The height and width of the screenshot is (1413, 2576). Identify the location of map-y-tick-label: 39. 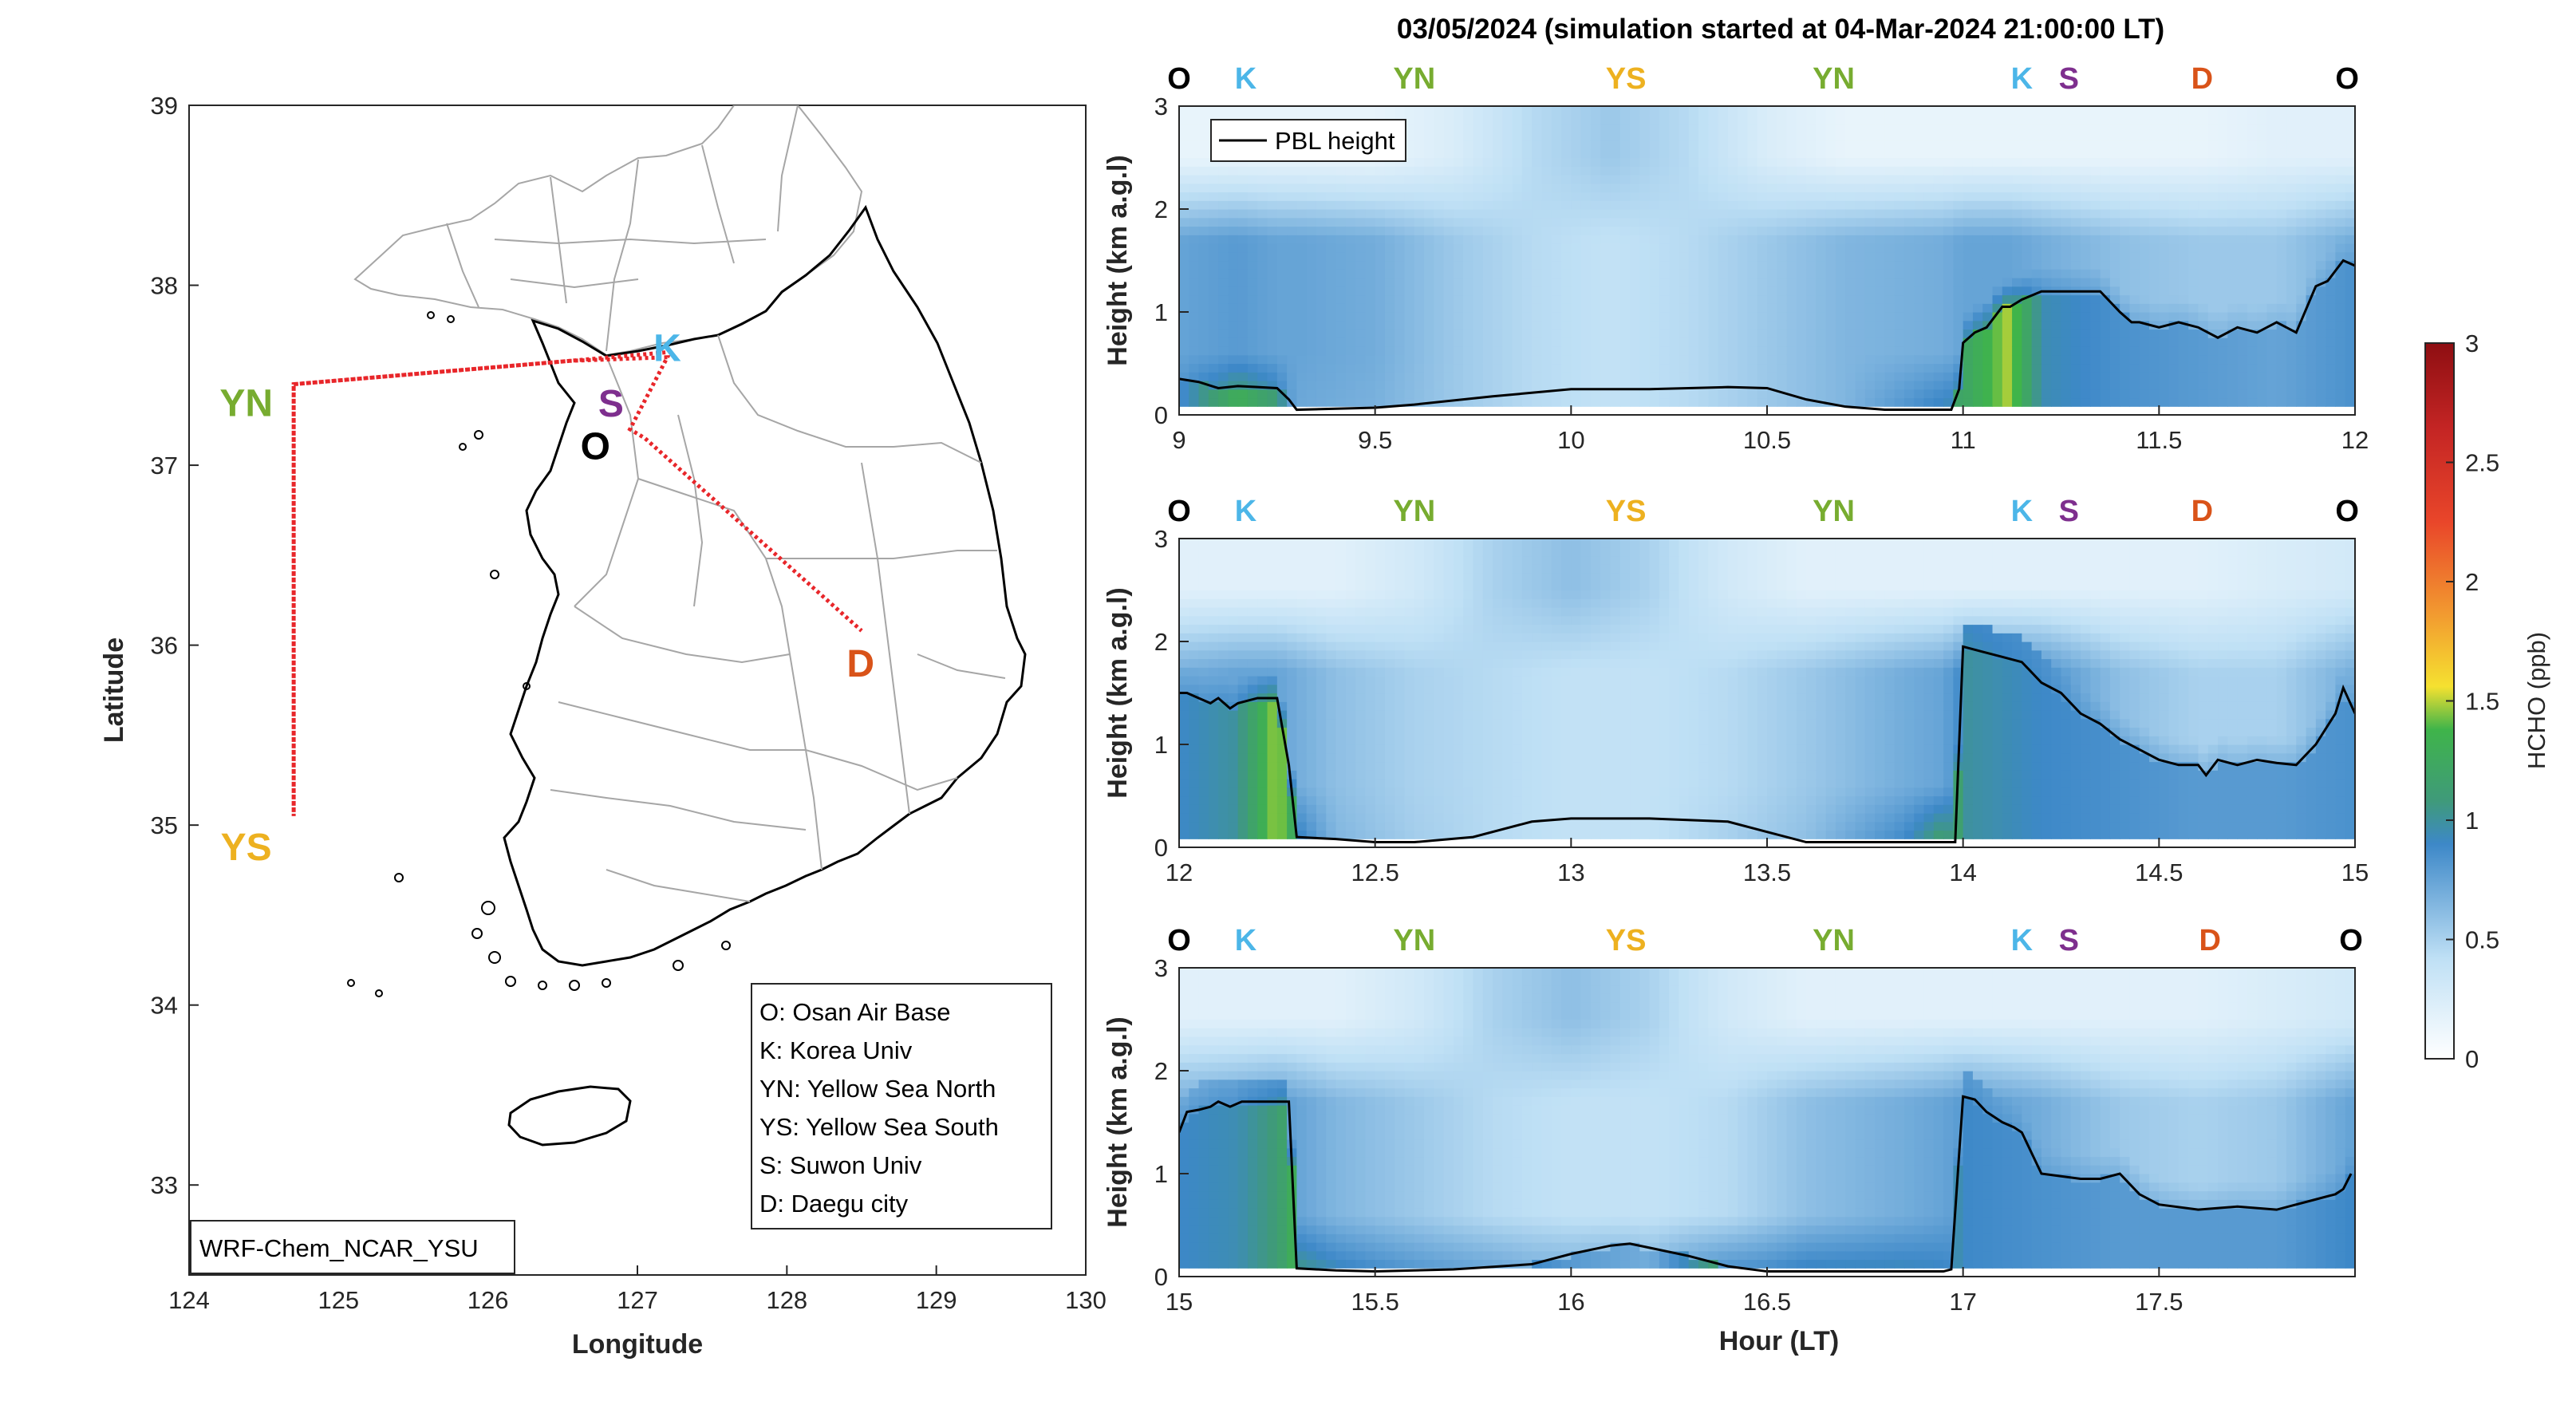
(164, 106).